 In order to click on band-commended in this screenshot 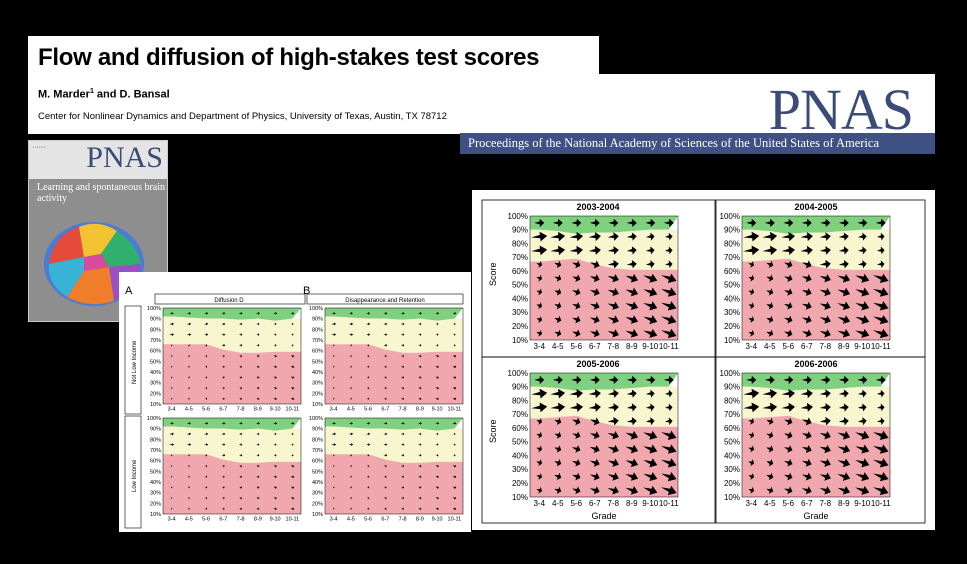, I will do `click(394, 424)`.